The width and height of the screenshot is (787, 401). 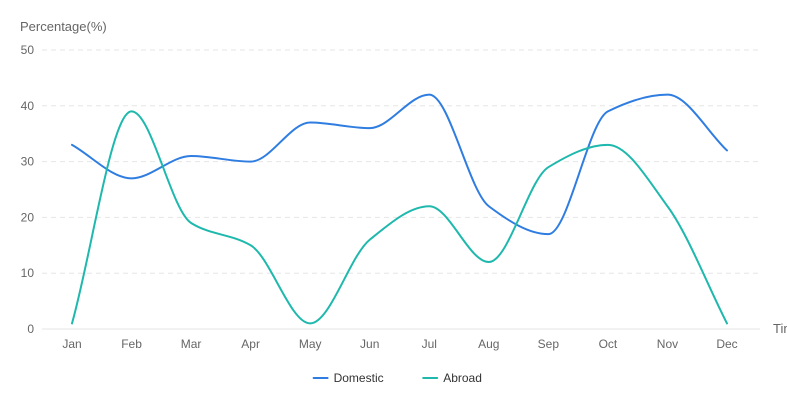 What do you see at coordinates (429, 344) in the screenshot?
I see `x-tick-label: Jul` at bounding box center [429, 344].